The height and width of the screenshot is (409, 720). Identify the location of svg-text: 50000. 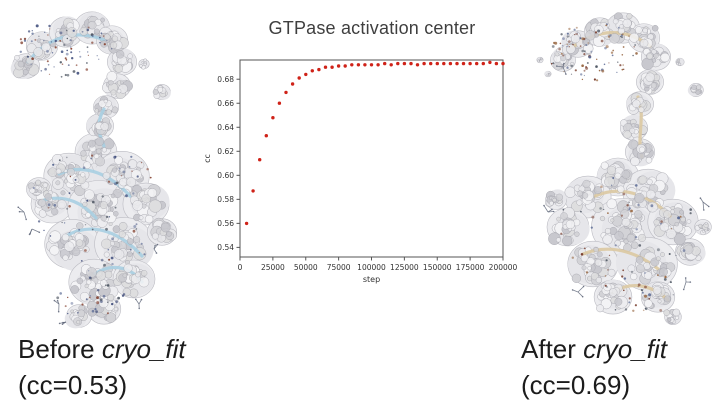
(306, 267).